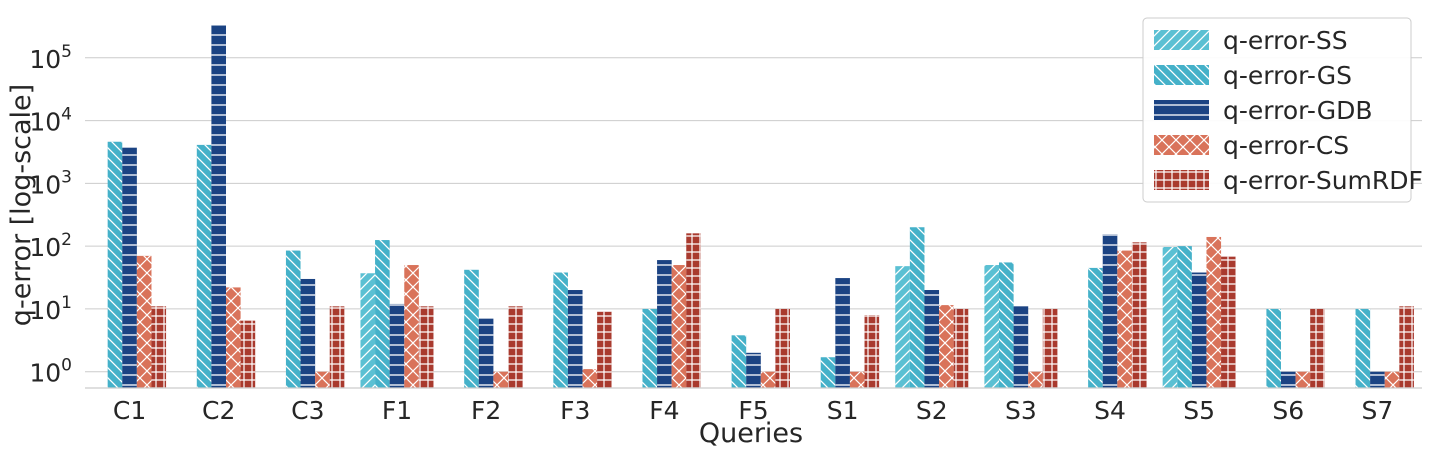  What do you see at coordinates (753, 370) in the screenshot?
I see `bar-hatch-q-error-GDB-F5` at bounding box center [753, 370].